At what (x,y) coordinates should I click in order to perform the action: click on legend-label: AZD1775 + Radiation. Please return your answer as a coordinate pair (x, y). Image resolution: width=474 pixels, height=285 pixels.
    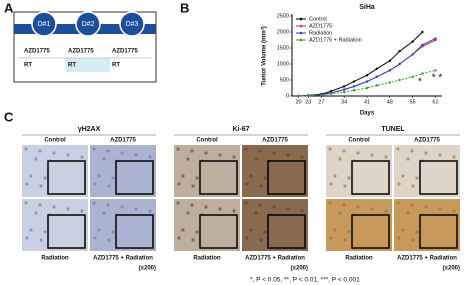
    Looking at the image, I should click on (335, 40).